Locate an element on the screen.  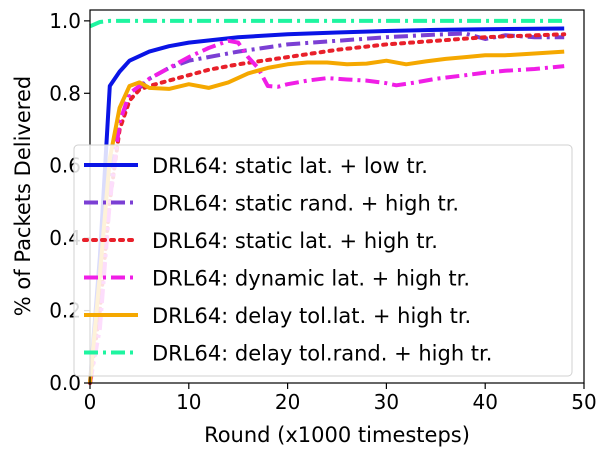
x-axis-label: Round (x1000 timesteps) is located at coordinates (337, 435).